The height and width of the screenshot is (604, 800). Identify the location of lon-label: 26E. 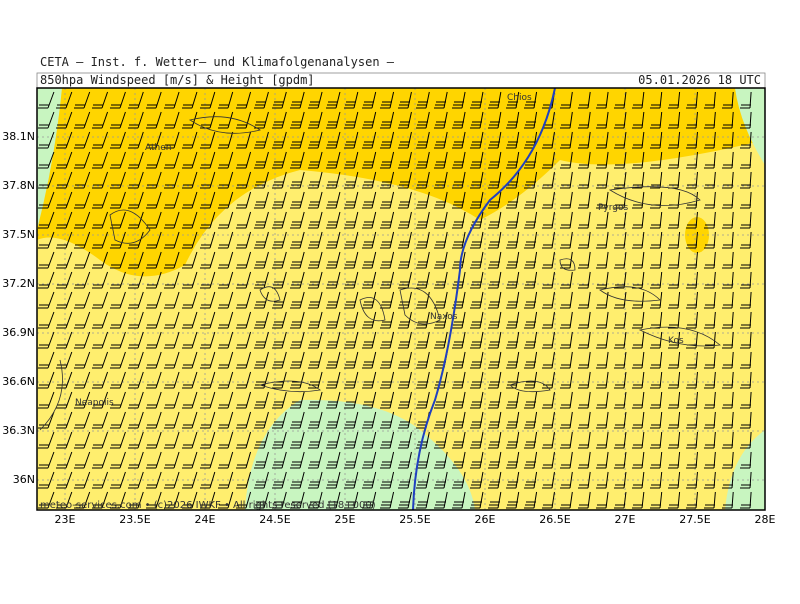
(485, 519).